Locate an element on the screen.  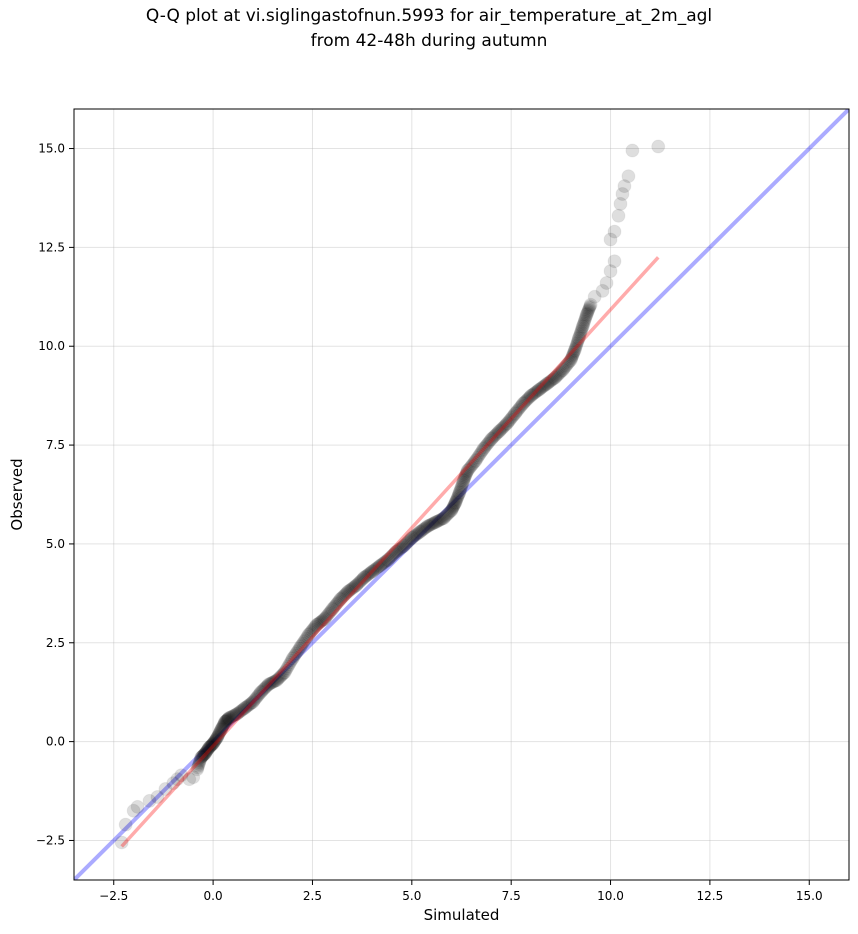
y-tick-label: 2.5 is located at coordinates (55, 643).